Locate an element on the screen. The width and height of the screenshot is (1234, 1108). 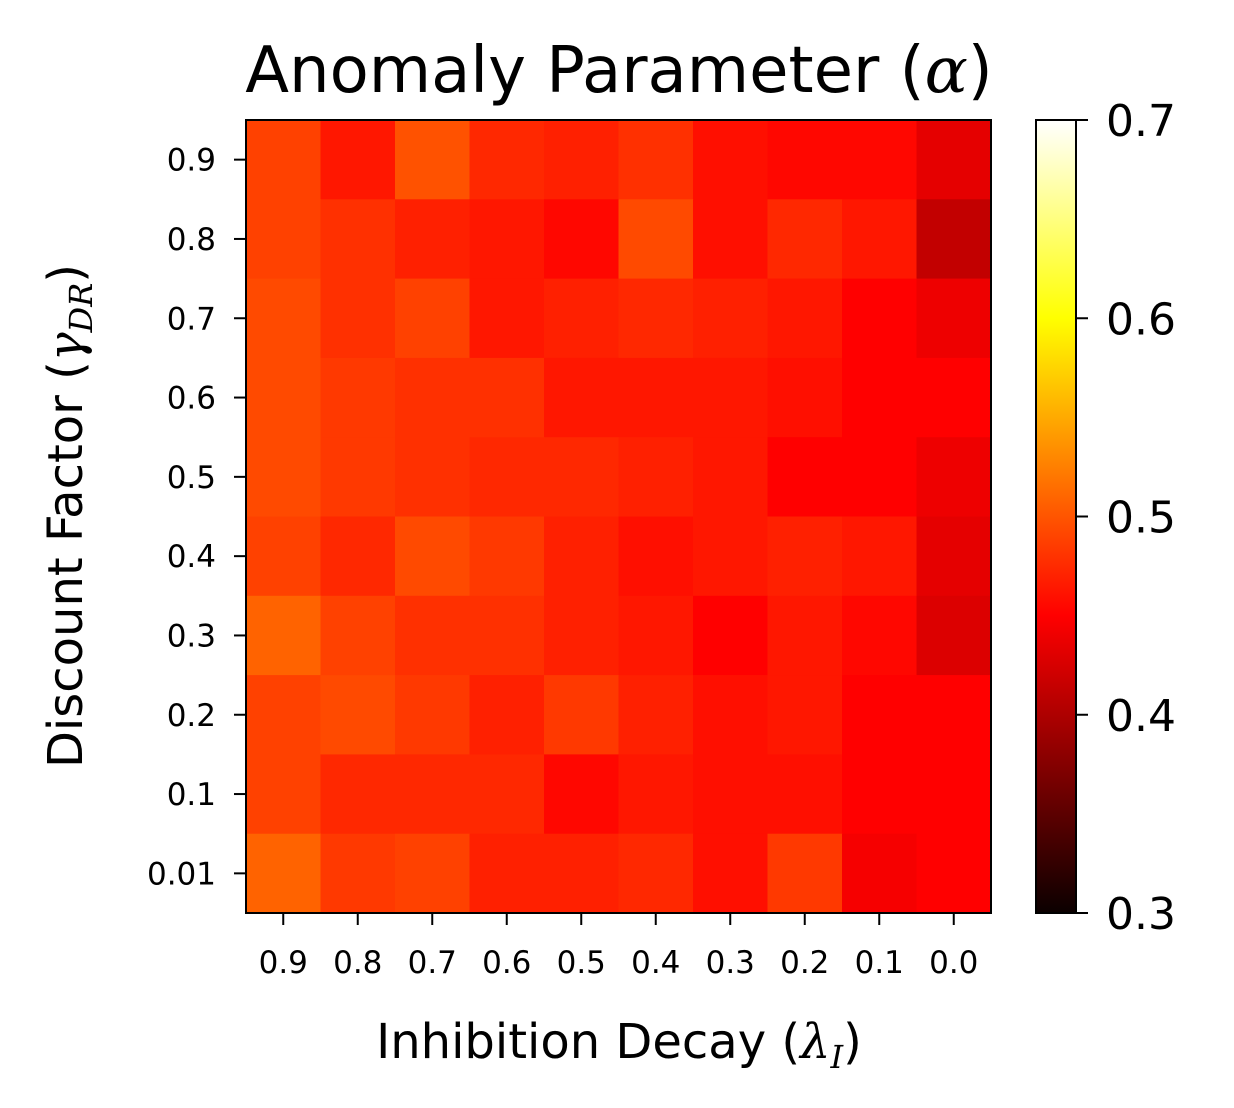
x-axis-ticks: 0.9 0.8 0.7 0.6 0.5 0.4 0.3 0.2 0.1 0.0 is located at coordinates (618, 947).